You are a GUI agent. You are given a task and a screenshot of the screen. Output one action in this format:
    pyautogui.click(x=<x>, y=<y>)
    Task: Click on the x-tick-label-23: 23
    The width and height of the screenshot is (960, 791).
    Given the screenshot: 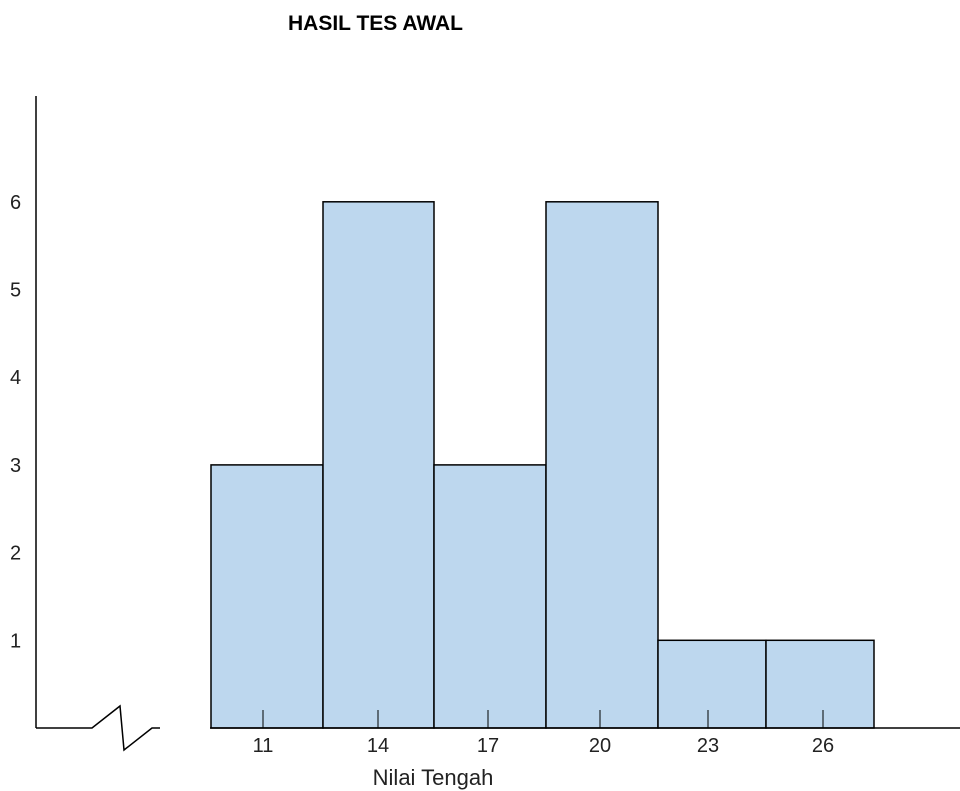 What is the action you would take?
    pyautogui.click(x=708, y=746)
    